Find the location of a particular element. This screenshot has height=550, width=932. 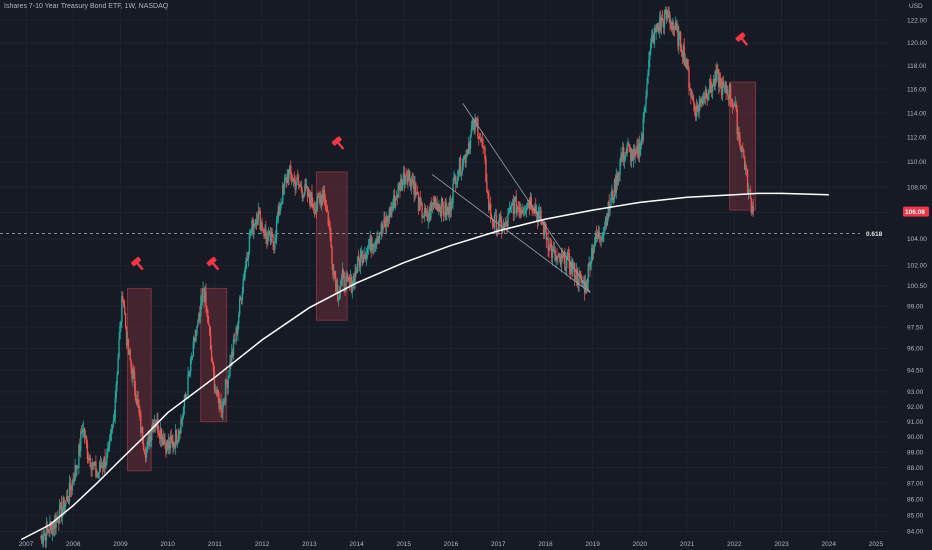

hammer-icon is located at coordinates (338, 143).